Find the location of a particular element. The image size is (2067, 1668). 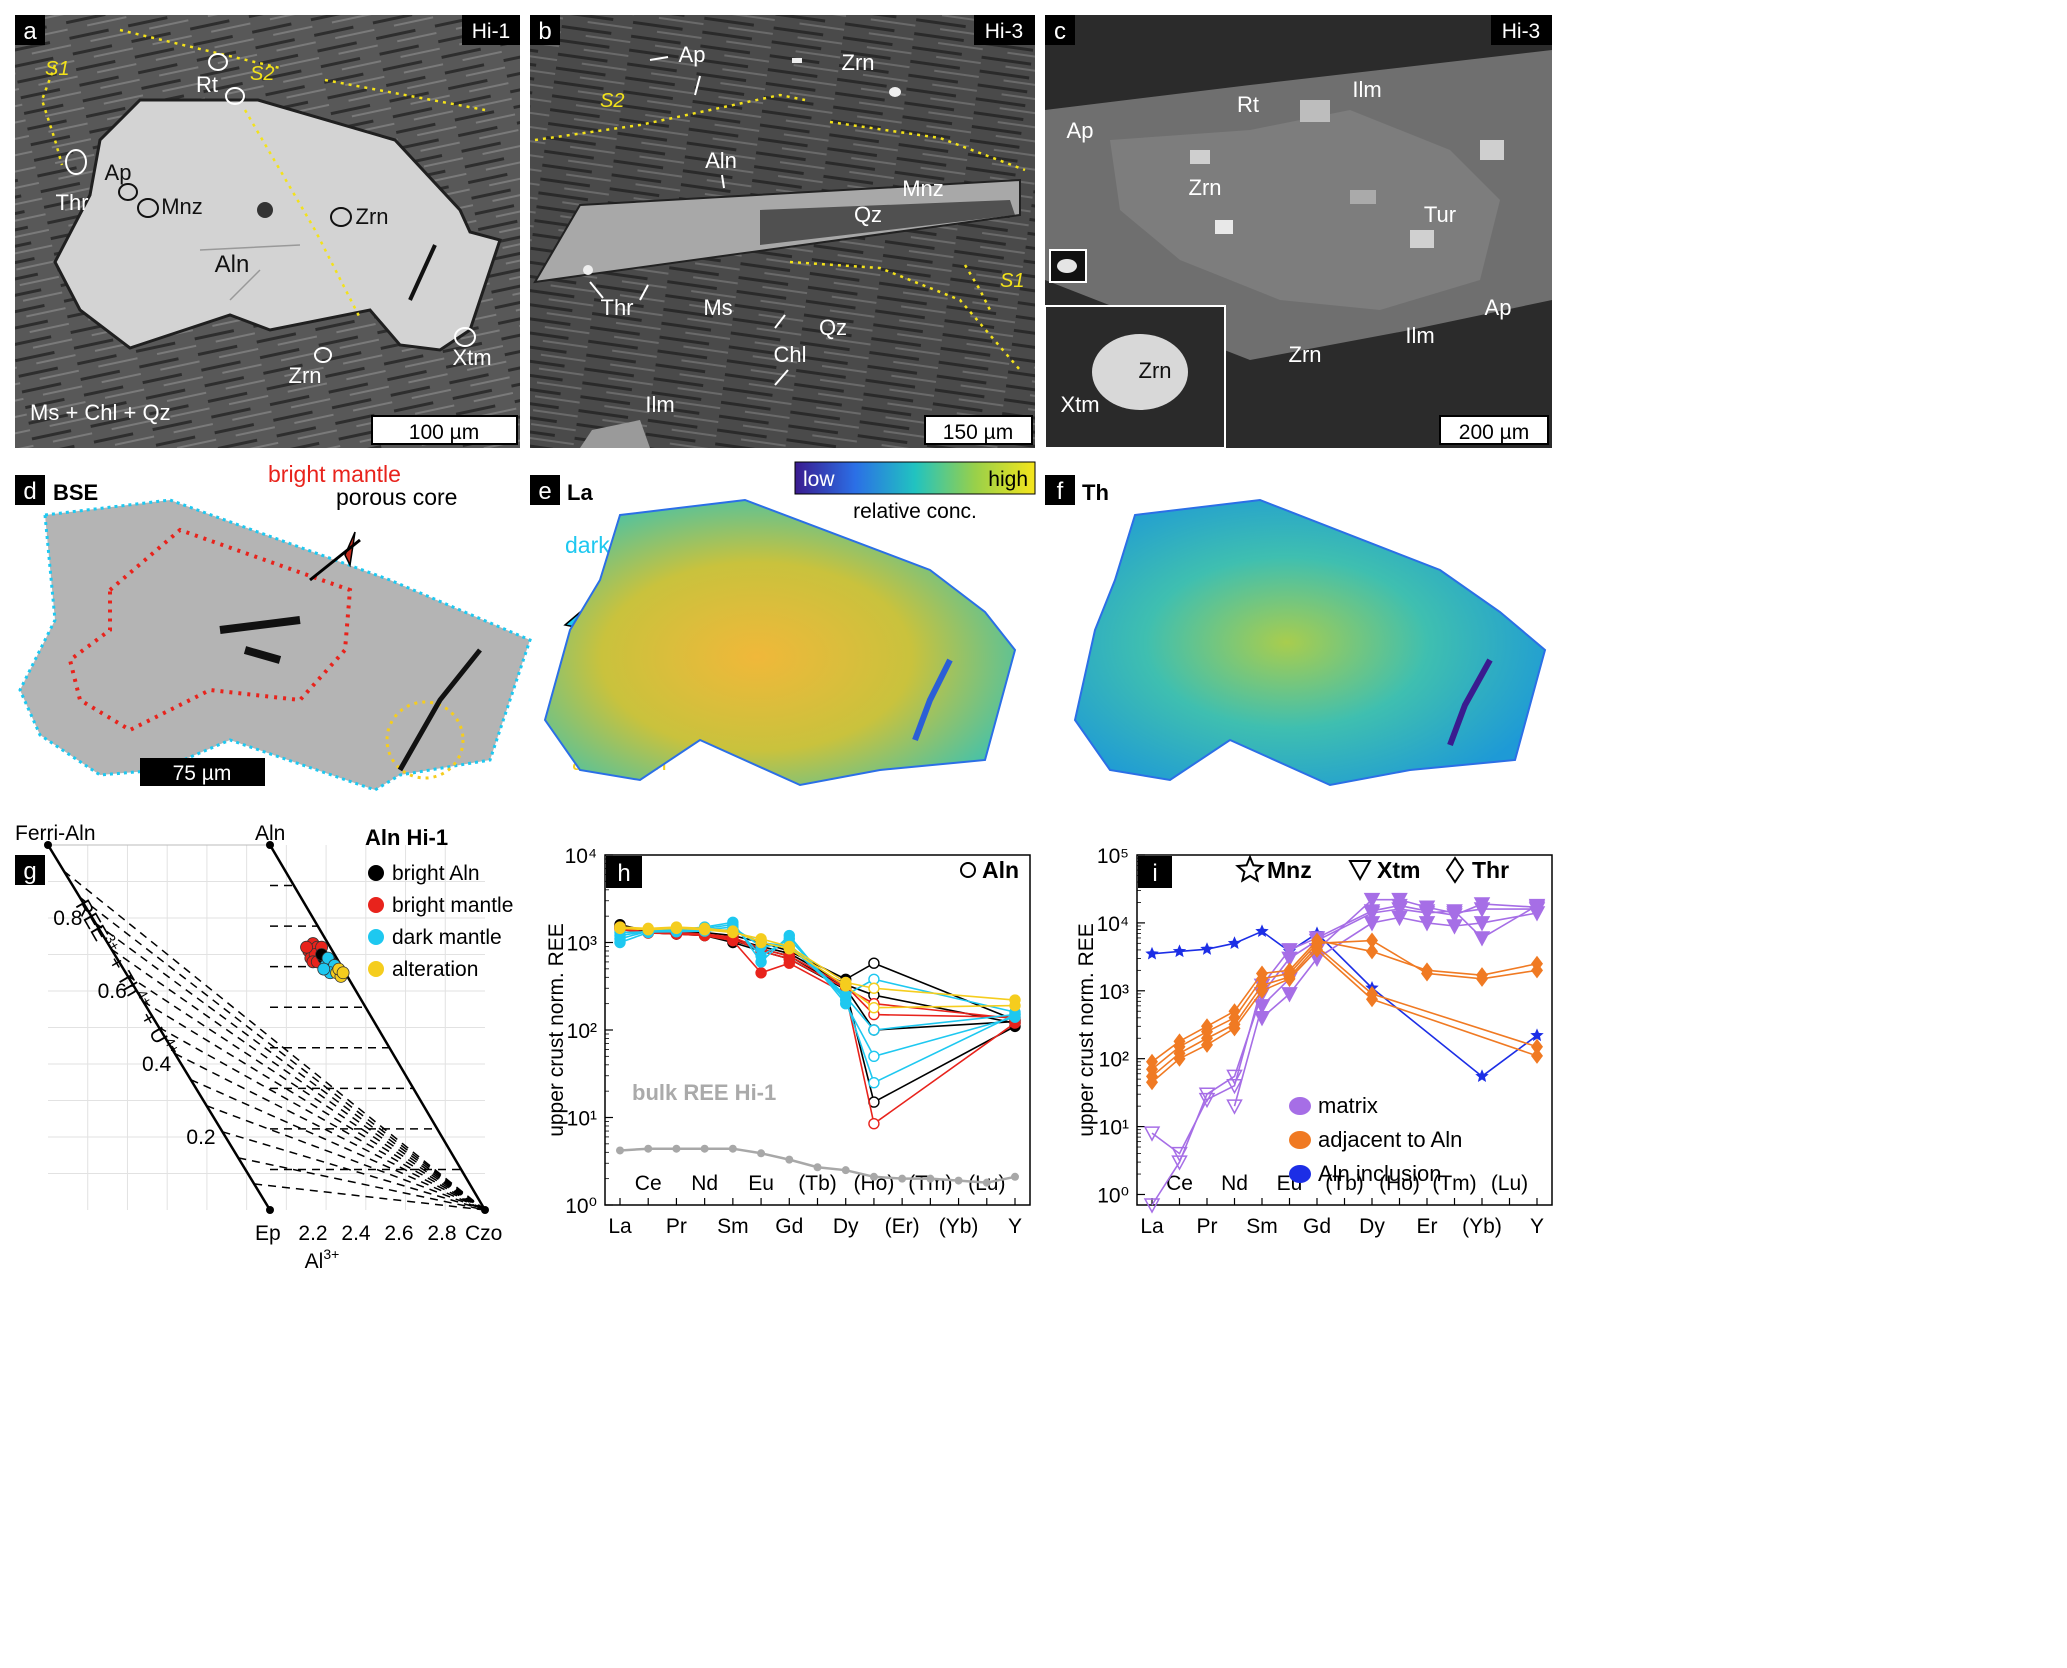

i-legend-label: Aln inclusion is located at coordinates (1380, 1173).